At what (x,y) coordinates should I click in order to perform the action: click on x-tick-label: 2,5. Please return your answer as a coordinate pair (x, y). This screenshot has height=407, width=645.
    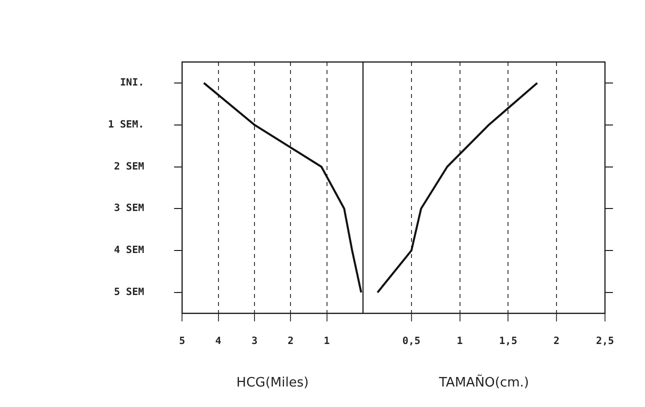
    Looking at the image, I should click on (605, 341).